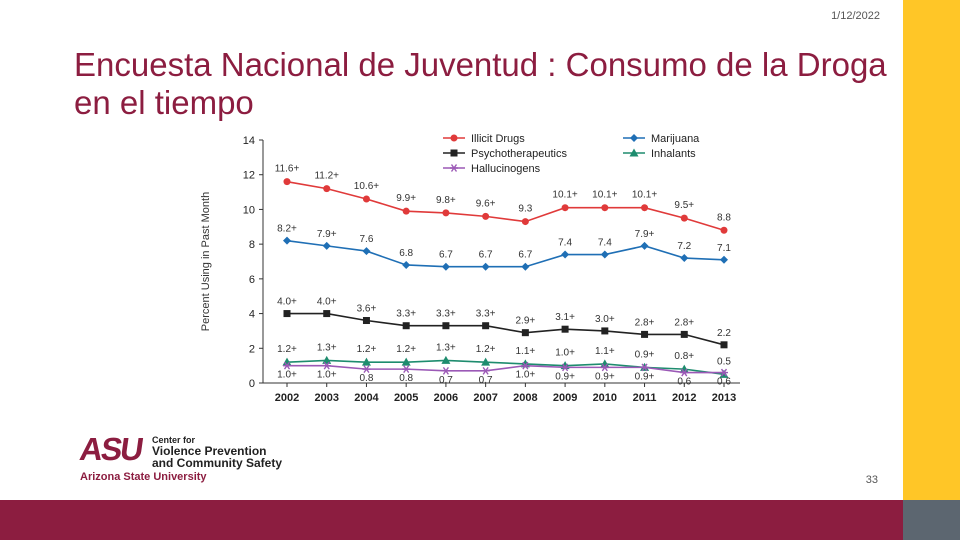  What do you see at coordinates (724, 248) in the screenshot?
I see `data-label: 7.1` at bounding box center [724, 248].